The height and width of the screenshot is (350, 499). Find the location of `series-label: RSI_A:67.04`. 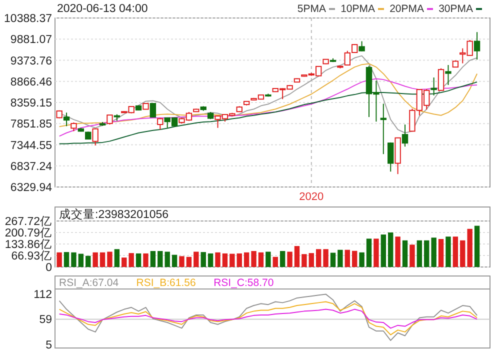

series-label: RSI_A:67.04 is located at coordinates (89, 283).